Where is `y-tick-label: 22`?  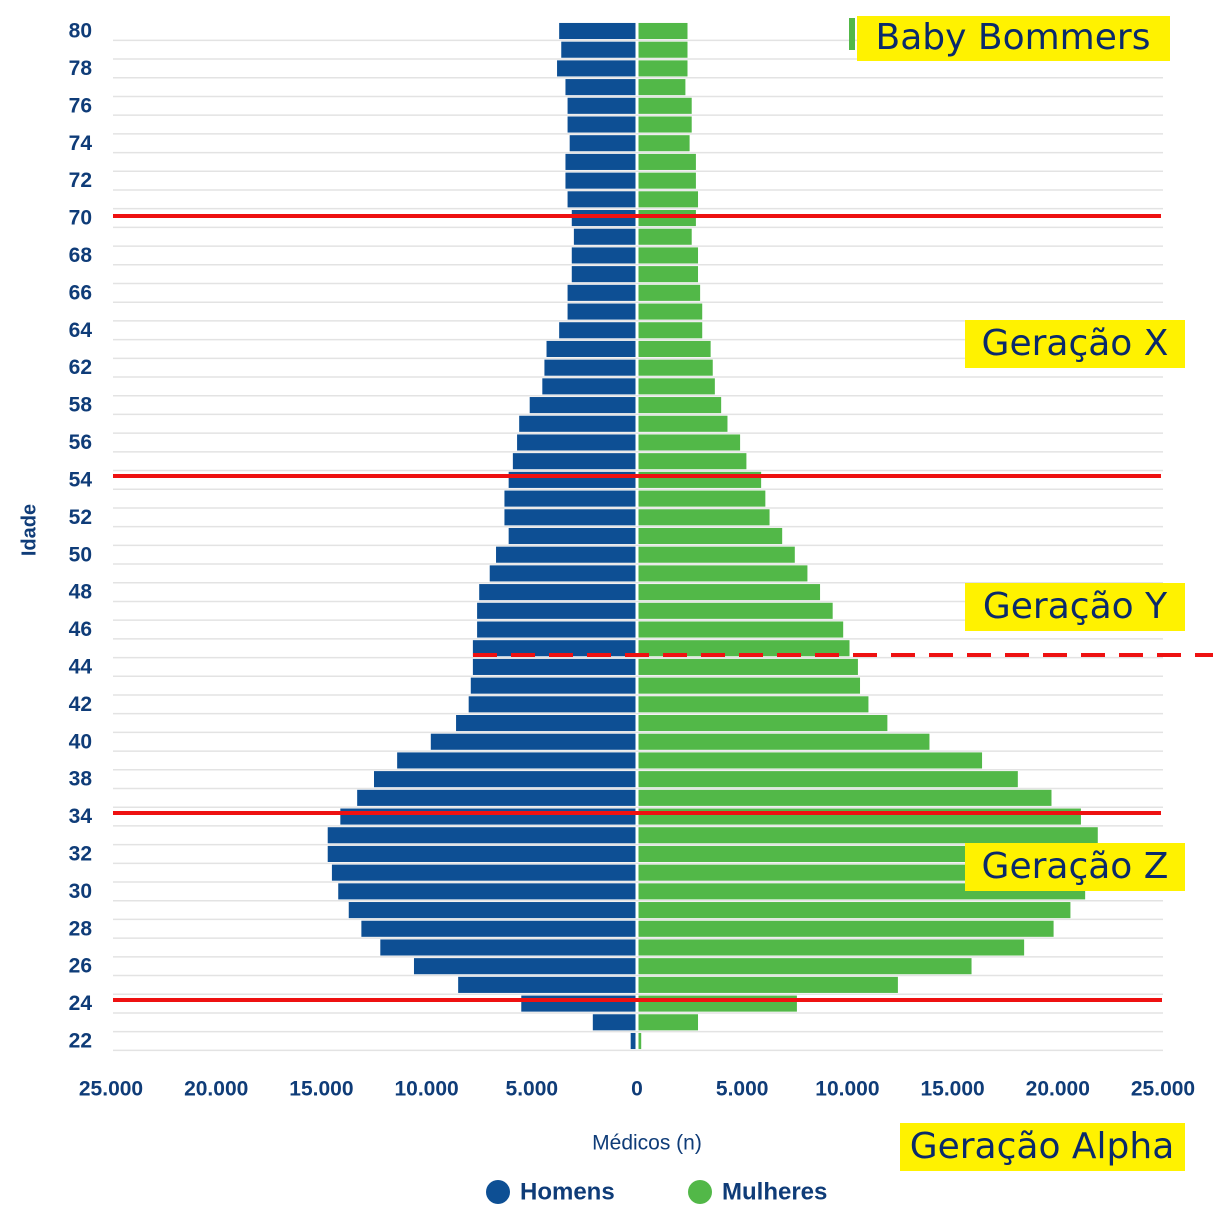
y-tick-label: 22 is located at coordinates (80, 1041).